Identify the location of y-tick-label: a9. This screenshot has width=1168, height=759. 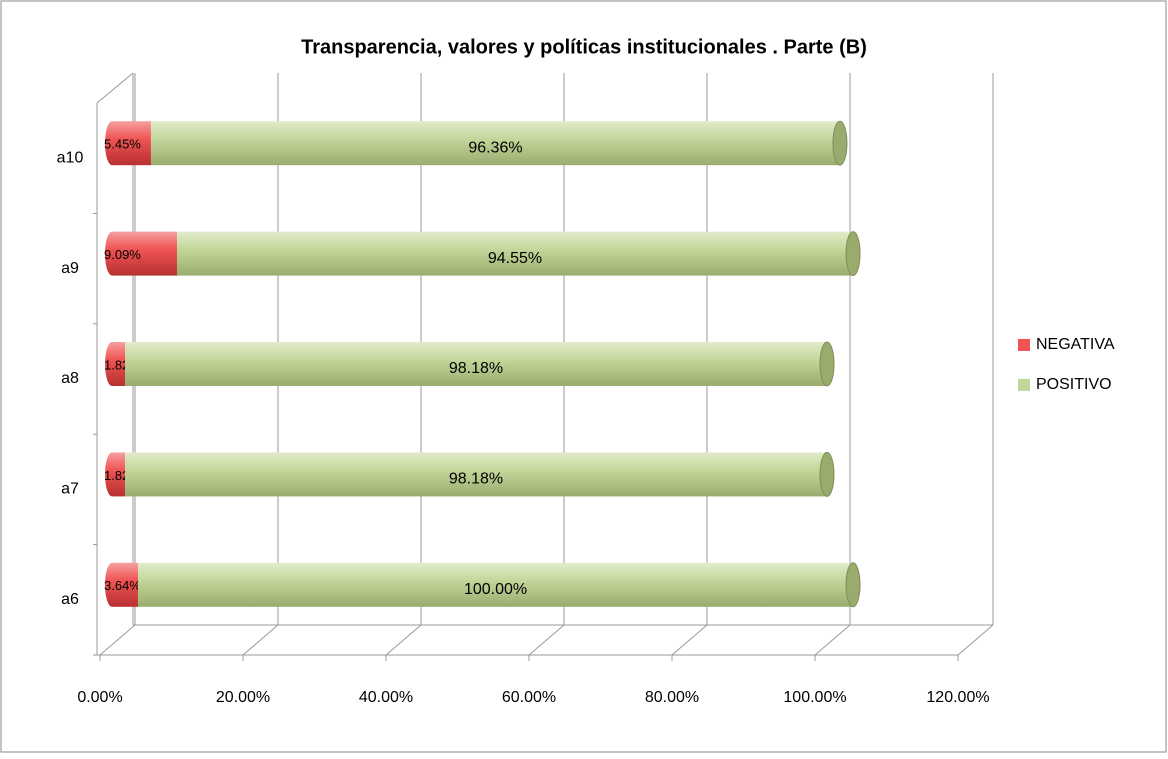
(70, 268).